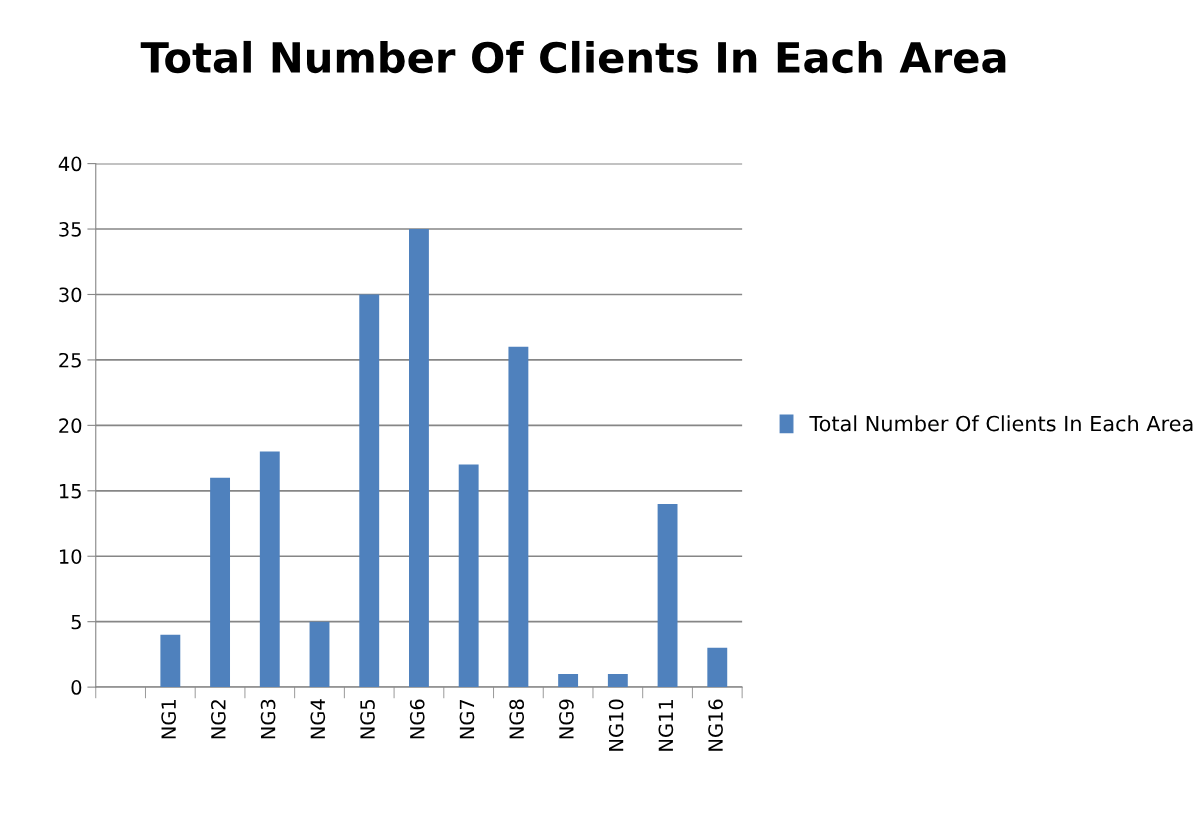  Describe the element at coordinates (666, 725) in the screenshot. I see `x-tick-label: NG11` at that location.